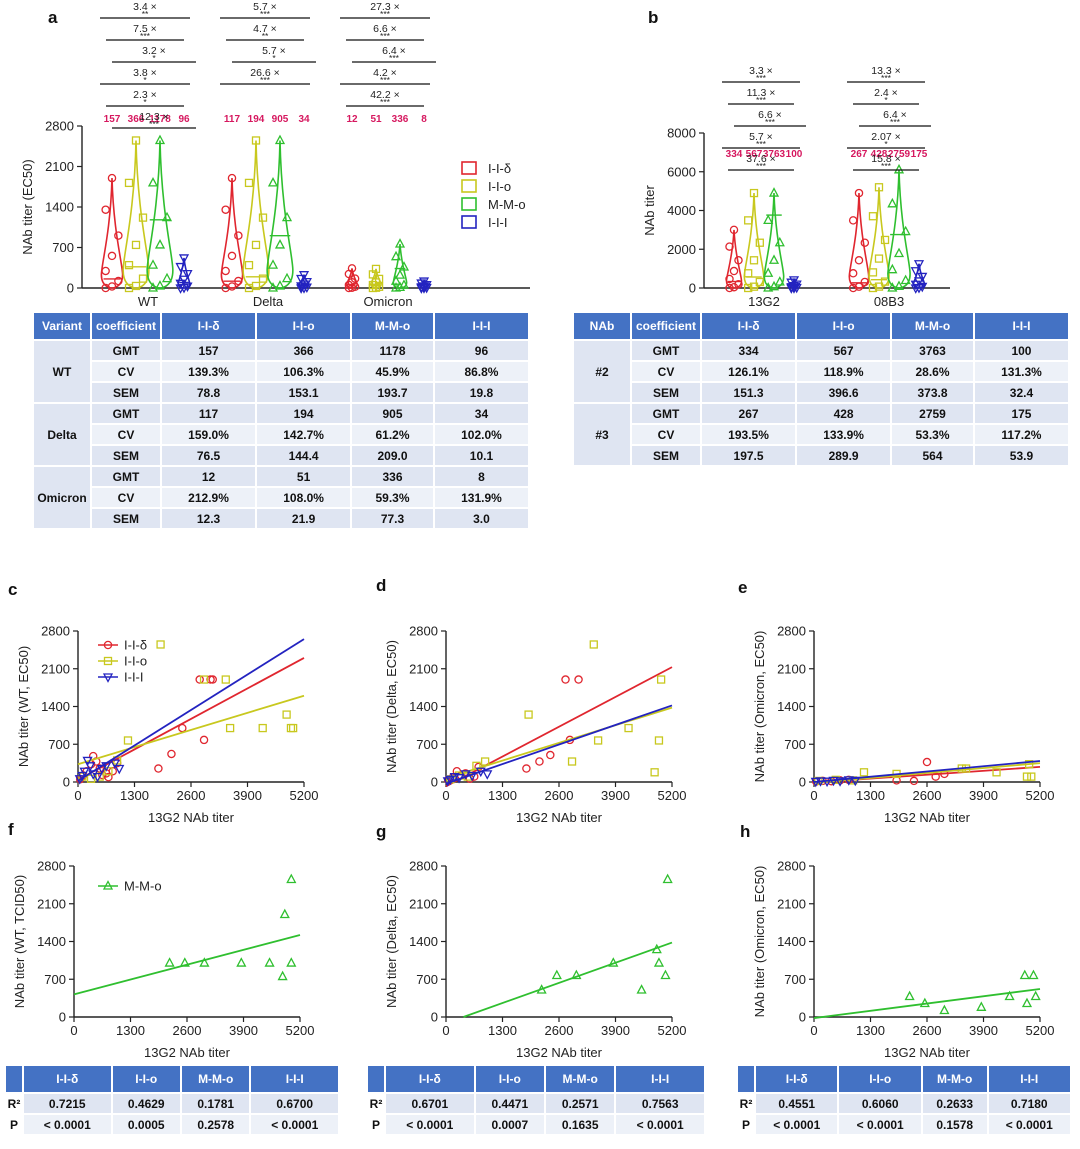 This screenshot has width=1080, height=1149. What do you see at coordinates (381, 585) in the screenshot?
I see `panel-label-d: d` at bounding box center [381, 585].